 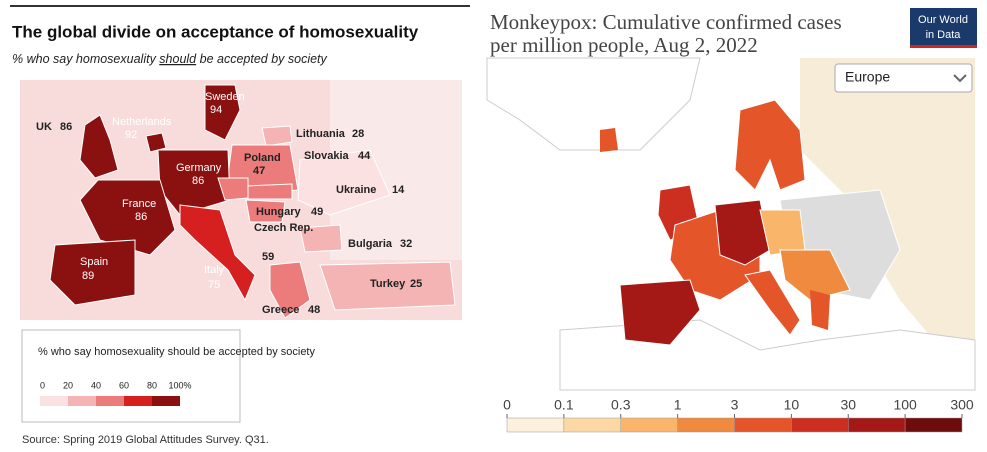 What do you see at coordinates (905, 405) in the screenshot?
I see `legend-tick-label: 100` at bounding box center [905, 405].